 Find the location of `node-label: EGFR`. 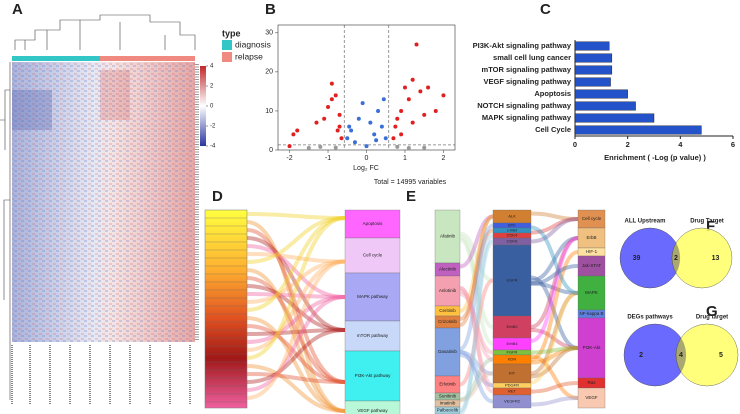

node-label: EGFR is located at coordinates (511, 280).